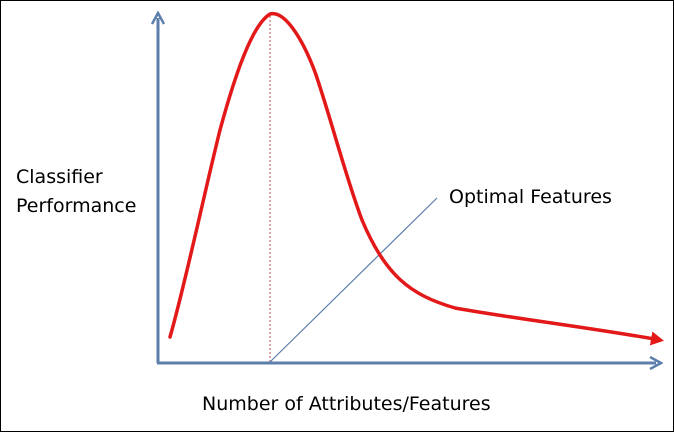 This screenshot has width=674, height=432. I want to click on y-axis-label-line-1: Classifier, so click(59, 177).